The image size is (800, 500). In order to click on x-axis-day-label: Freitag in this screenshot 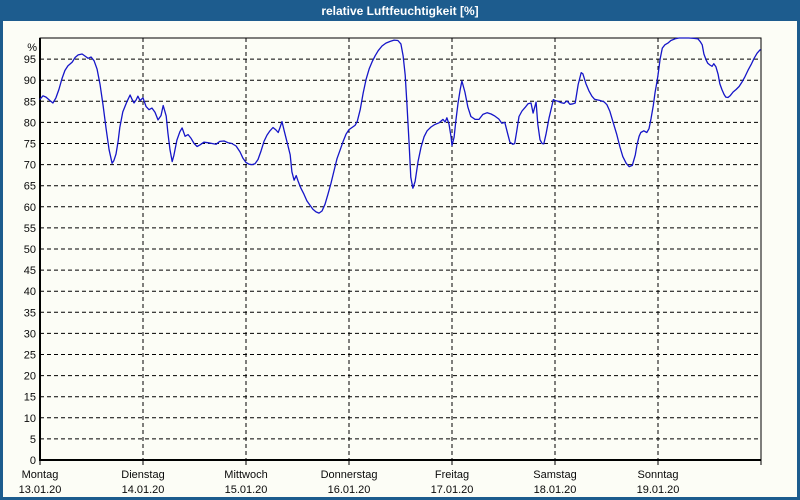, I will do `click(452, 475)`.